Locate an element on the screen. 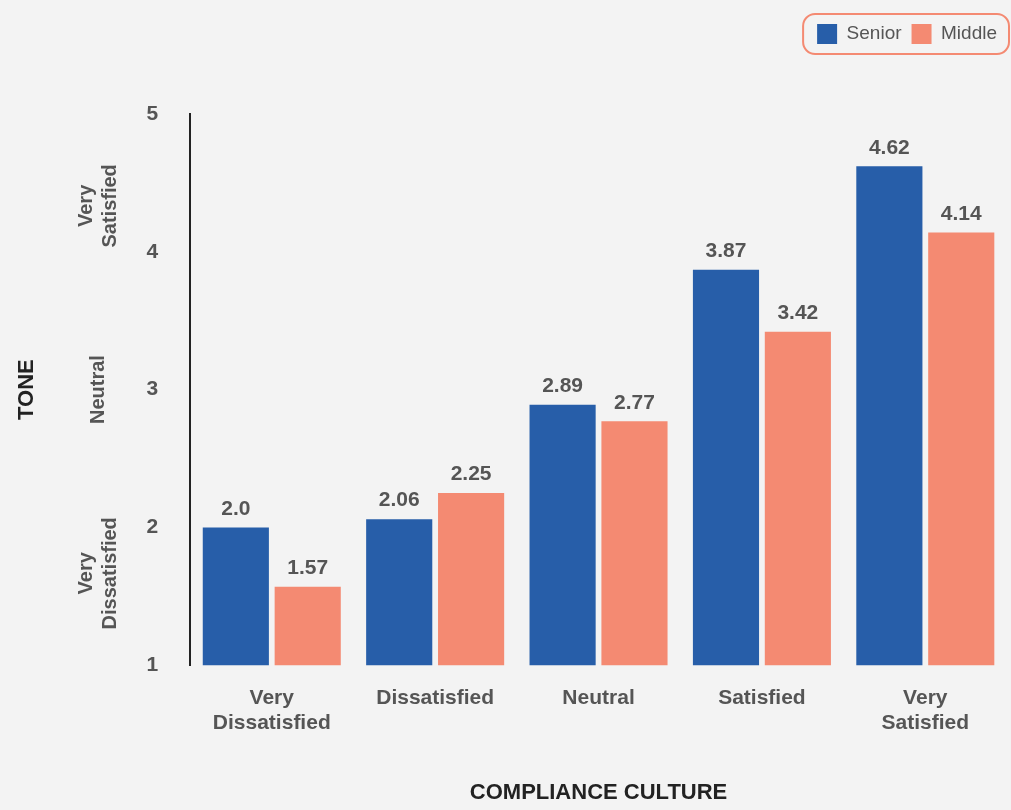 The image size is (1011, 810). data-label: 2.77 is located at coordinates (634, 401).